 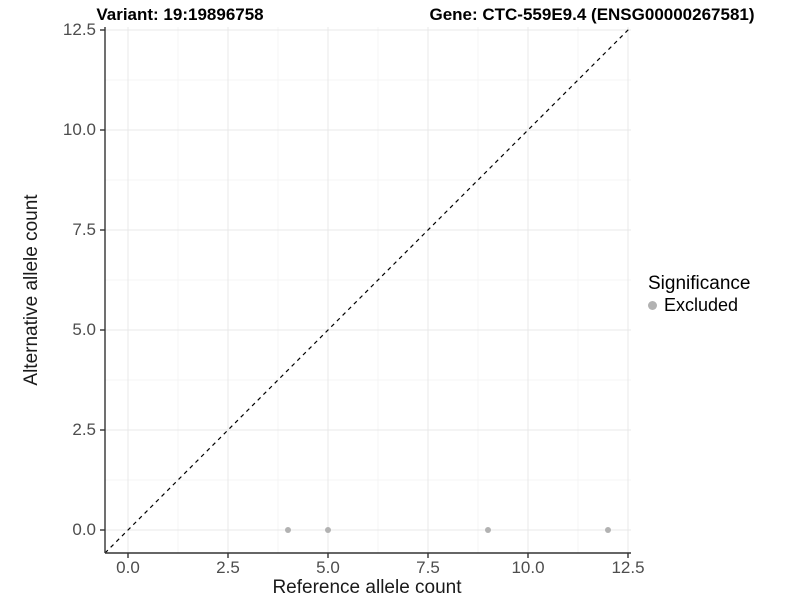 I want to click on x-tick-label: 7.5, so click(x=428, y=567).